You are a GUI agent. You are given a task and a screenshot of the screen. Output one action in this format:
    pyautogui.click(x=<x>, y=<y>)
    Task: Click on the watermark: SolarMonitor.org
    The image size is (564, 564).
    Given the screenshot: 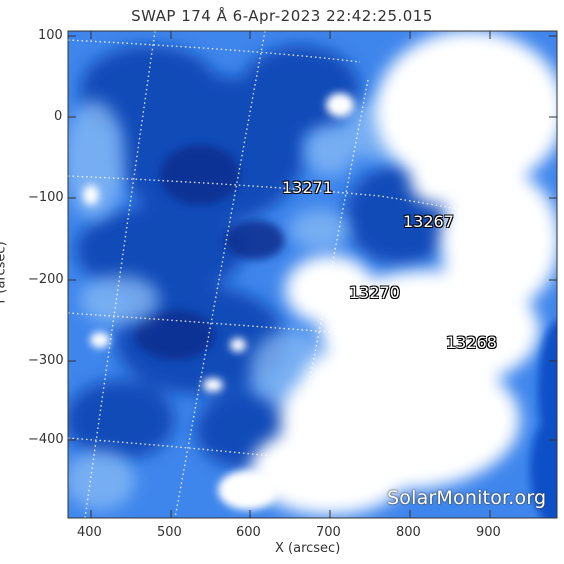 What is the action you would take?
    pyautogui.click(x=467, y=498)
    